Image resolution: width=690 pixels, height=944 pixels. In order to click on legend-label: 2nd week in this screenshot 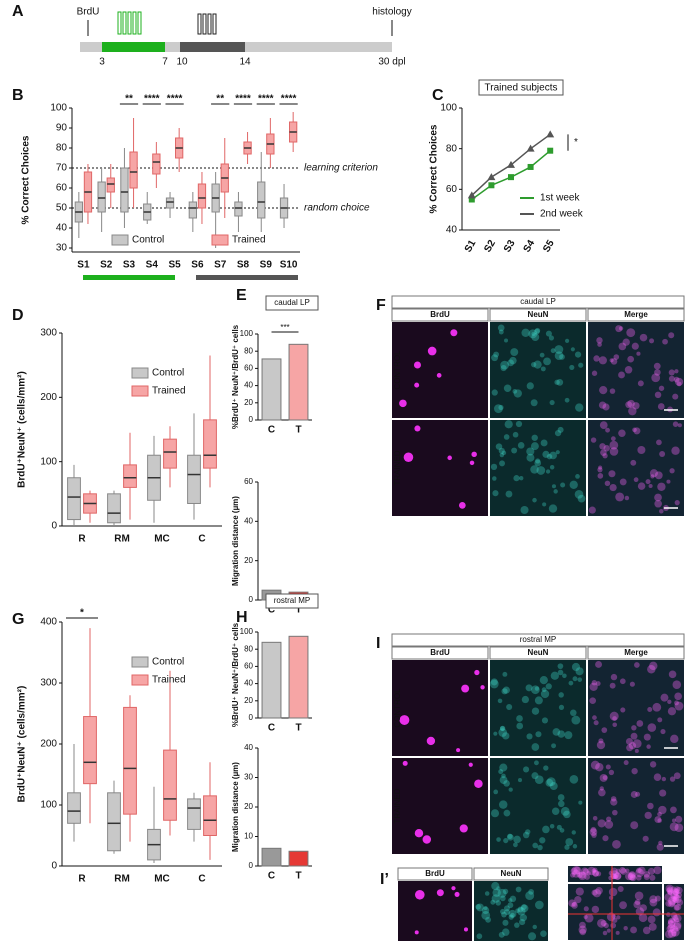, I will do `click(562, 214)`.